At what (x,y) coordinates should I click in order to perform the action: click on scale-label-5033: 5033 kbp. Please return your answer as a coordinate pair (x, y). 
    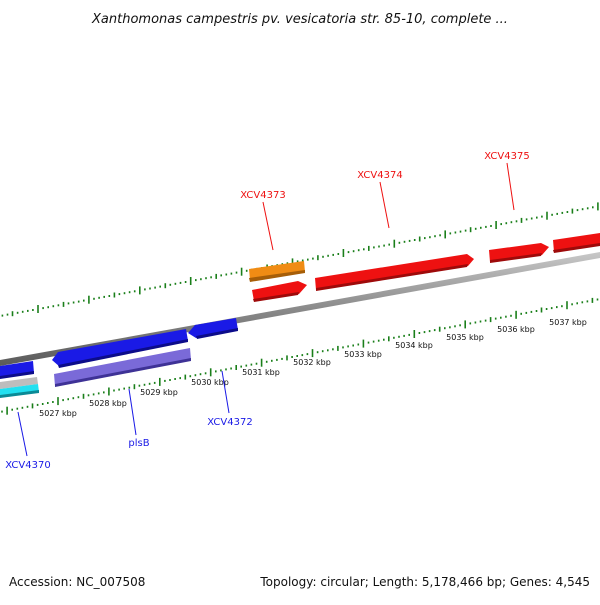
    Looking at the image, I should click on (363, 354).